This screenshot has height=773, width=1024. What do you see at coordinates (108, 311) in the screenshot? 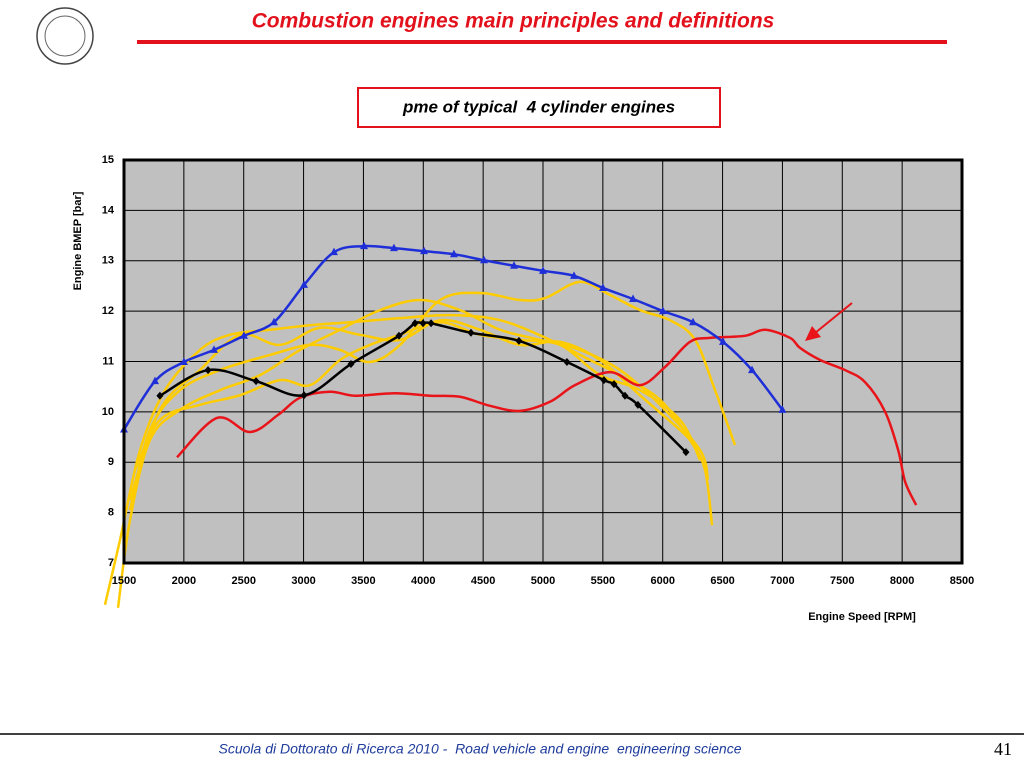
I see `y-tick-label: 12` at bounding box center [108, 311].